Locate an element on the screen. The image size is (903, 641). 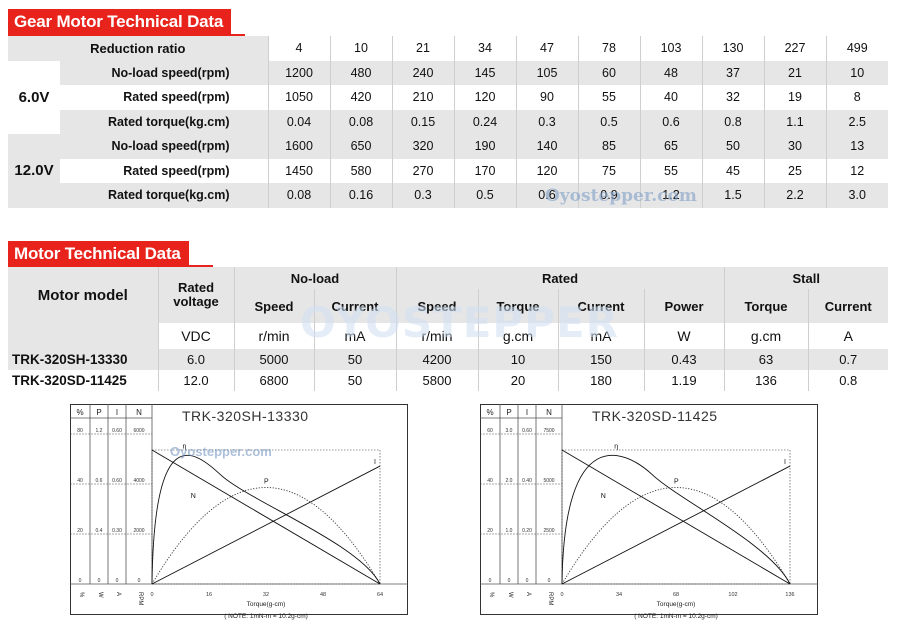
gear-value-cell: 0.6 is located at coordinates (670, 121).